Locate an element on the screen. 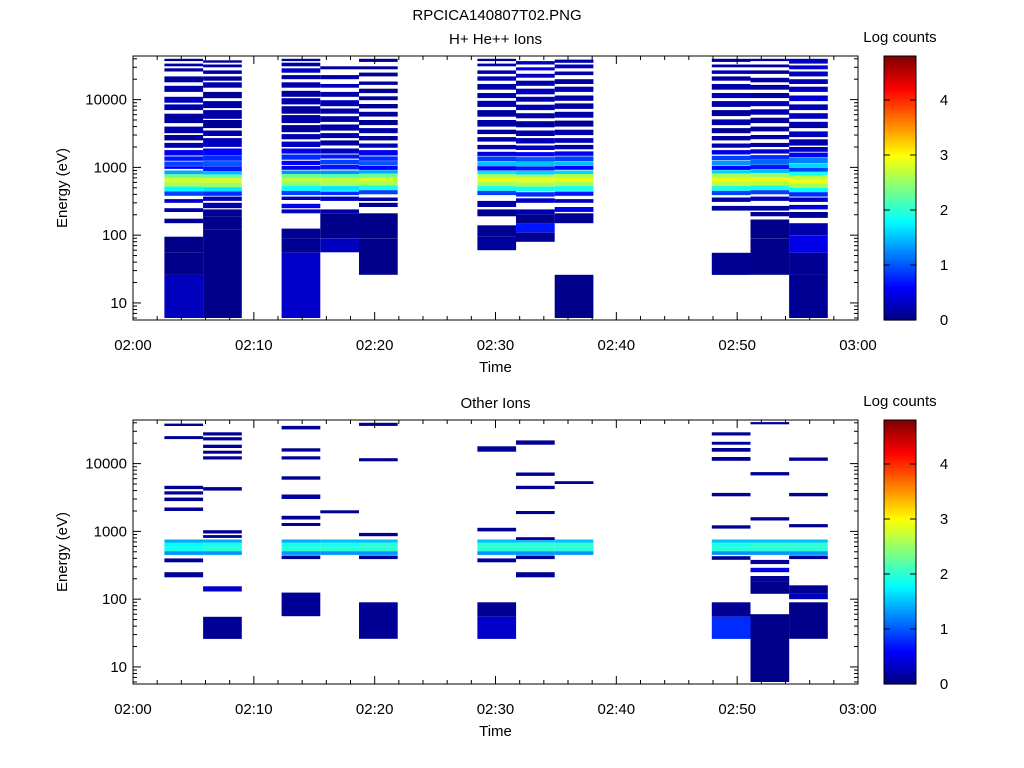  colorbar: 0 1 2 3 4 Log counts is located at coordinates (905, 543).